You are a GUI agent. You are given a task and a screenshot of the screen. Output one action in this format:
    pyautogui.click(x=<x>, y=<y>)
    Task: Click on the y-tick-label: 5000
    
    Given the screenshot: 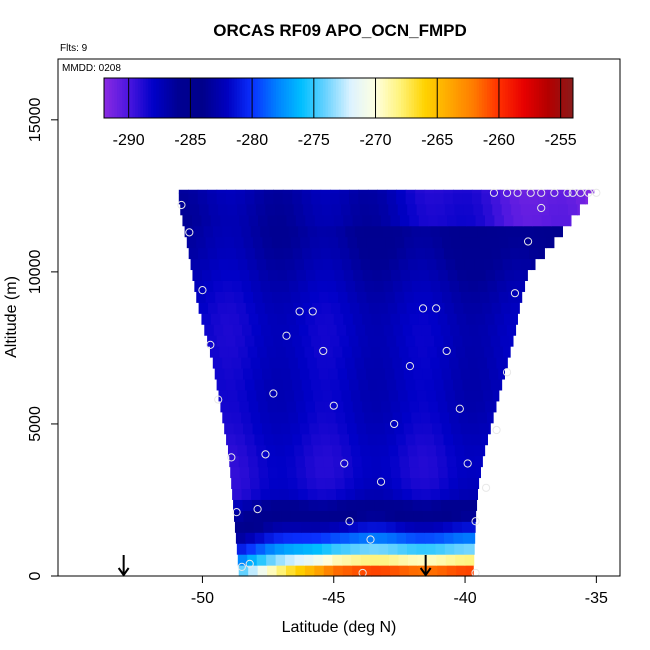 What is the action you would take?
    pyautogui.click(x=35, y=424)
    